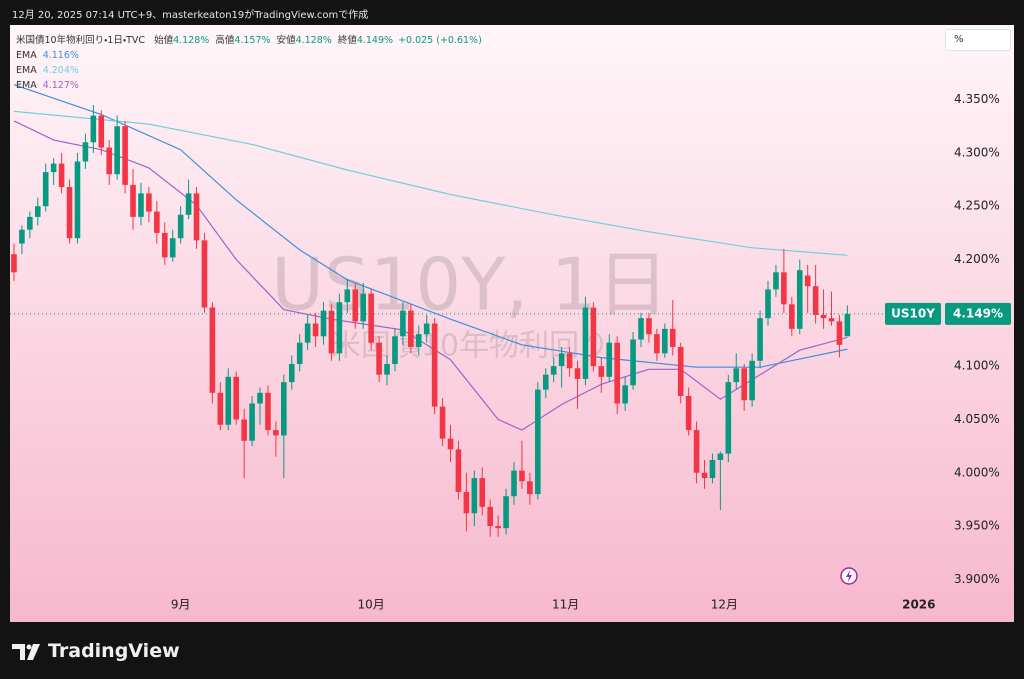 This screenshot has height=679, width=1024. I want to click on legend-row: EMA 4.204%, so click(249, 70).